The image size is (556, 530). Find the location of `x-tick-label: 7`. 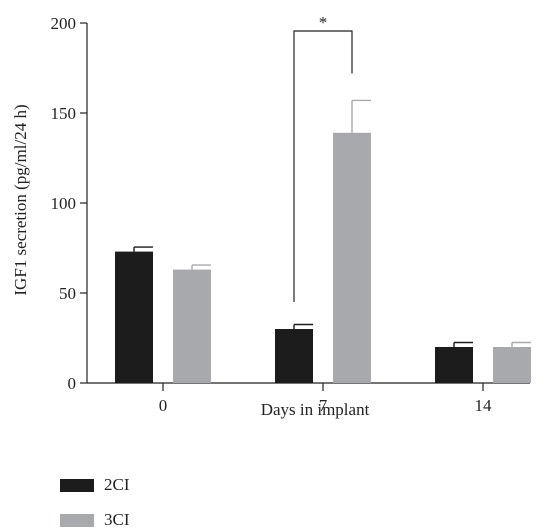

x-tick-label: 7 is located at coordinates (323, 405).